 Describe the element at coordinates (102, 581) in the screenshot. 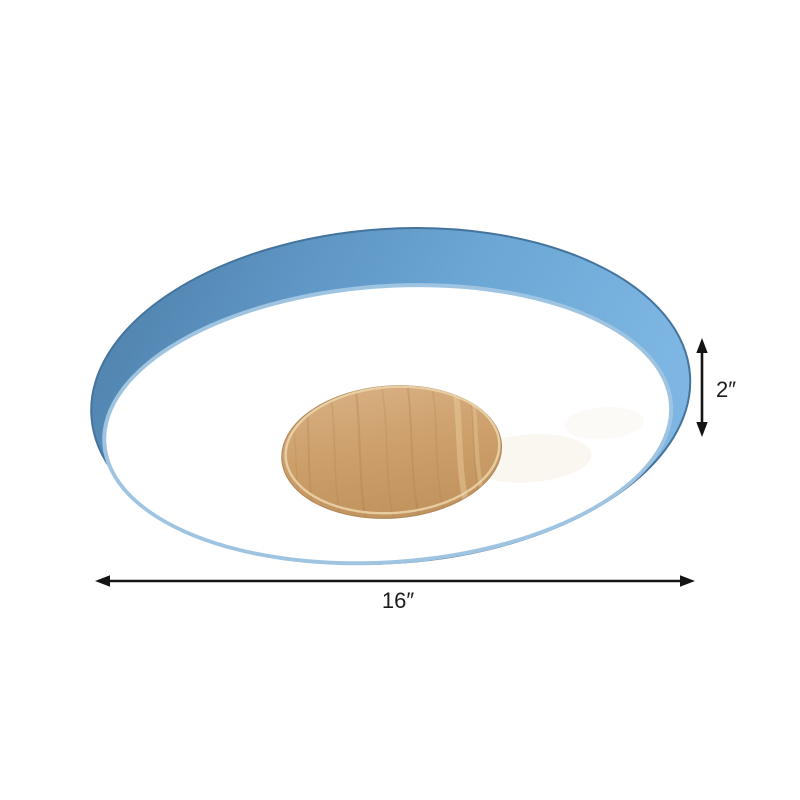

I see `arrow-left-icon` at that location.